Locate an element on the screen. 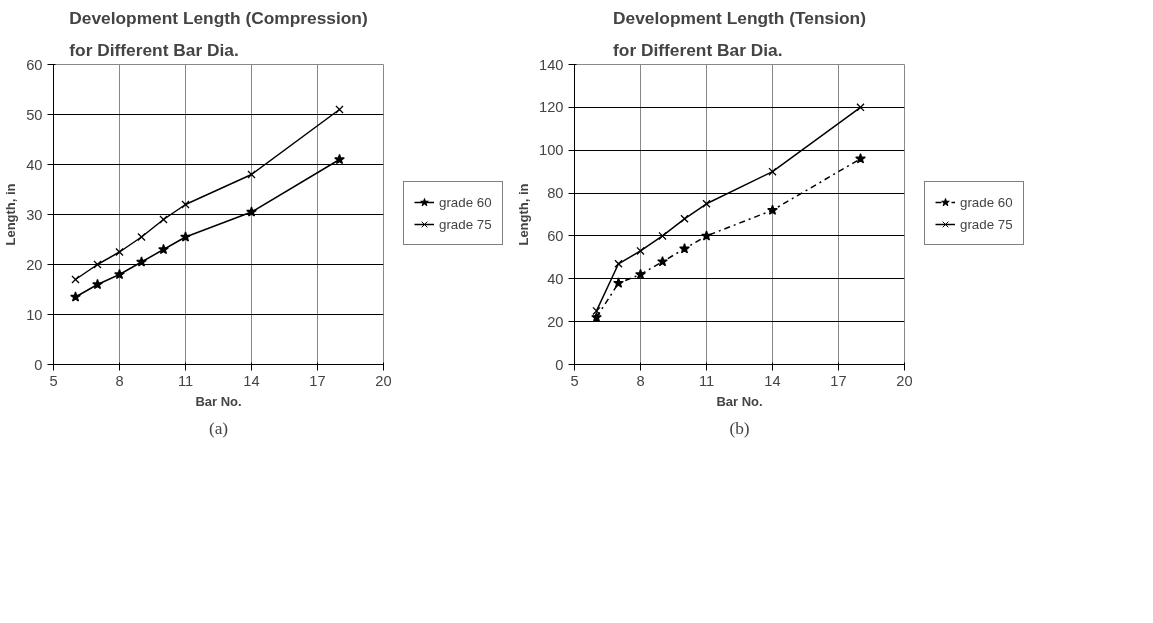  y-tick-label: 100 is located at coordinates (551, 150).